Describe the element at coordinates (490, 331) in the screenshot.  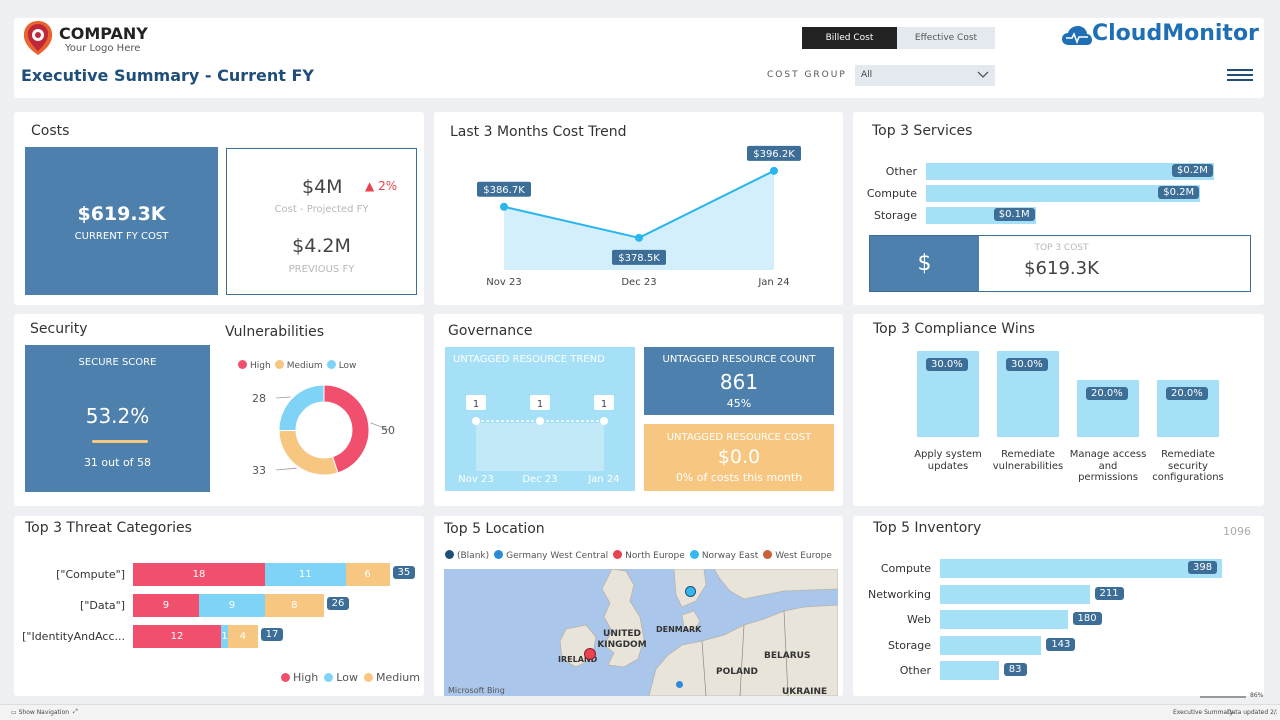
I see `governance-title: Governance` at that location.